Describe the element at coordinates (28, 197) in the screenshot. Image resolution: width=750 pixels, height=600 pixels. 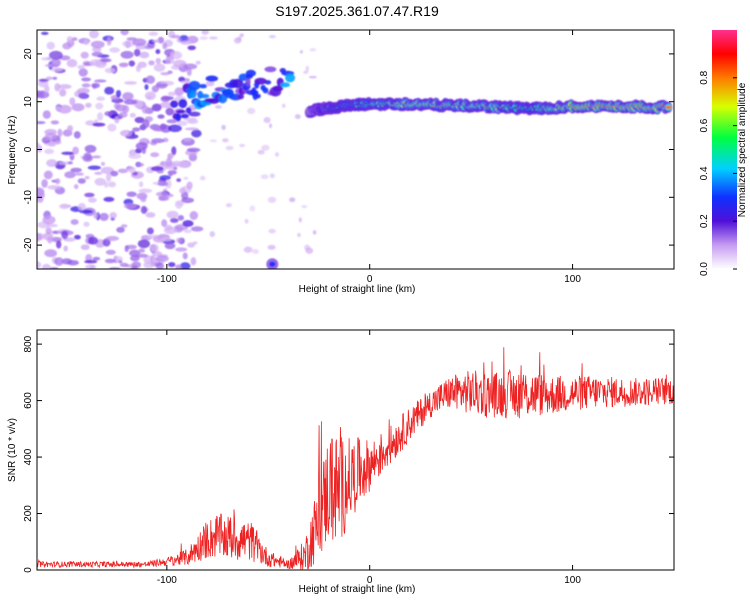
I see `y-tick-label: -10` at that location.